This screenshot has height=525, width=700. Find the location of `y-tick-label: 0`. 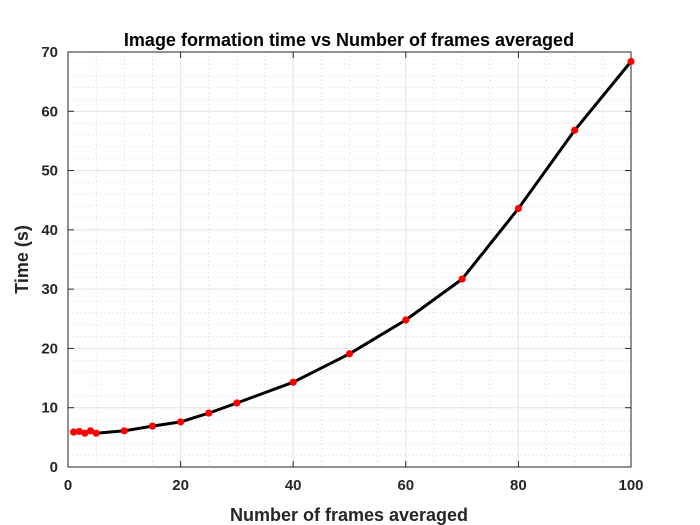

y-tick-label: 0 is located at coordinates (54, 467).